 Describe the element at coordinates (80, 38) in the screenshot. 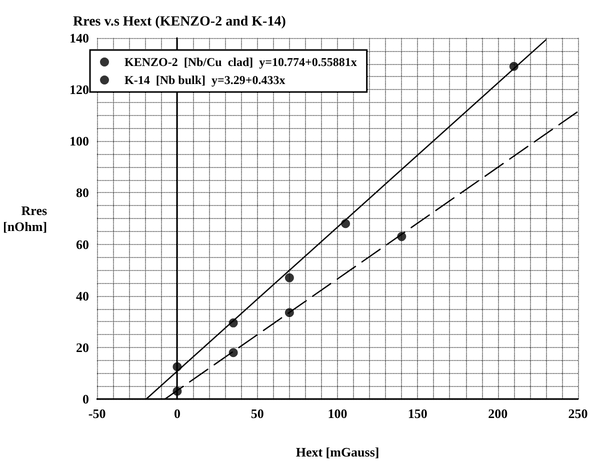

I see `y-tick-label: 140` at that location.